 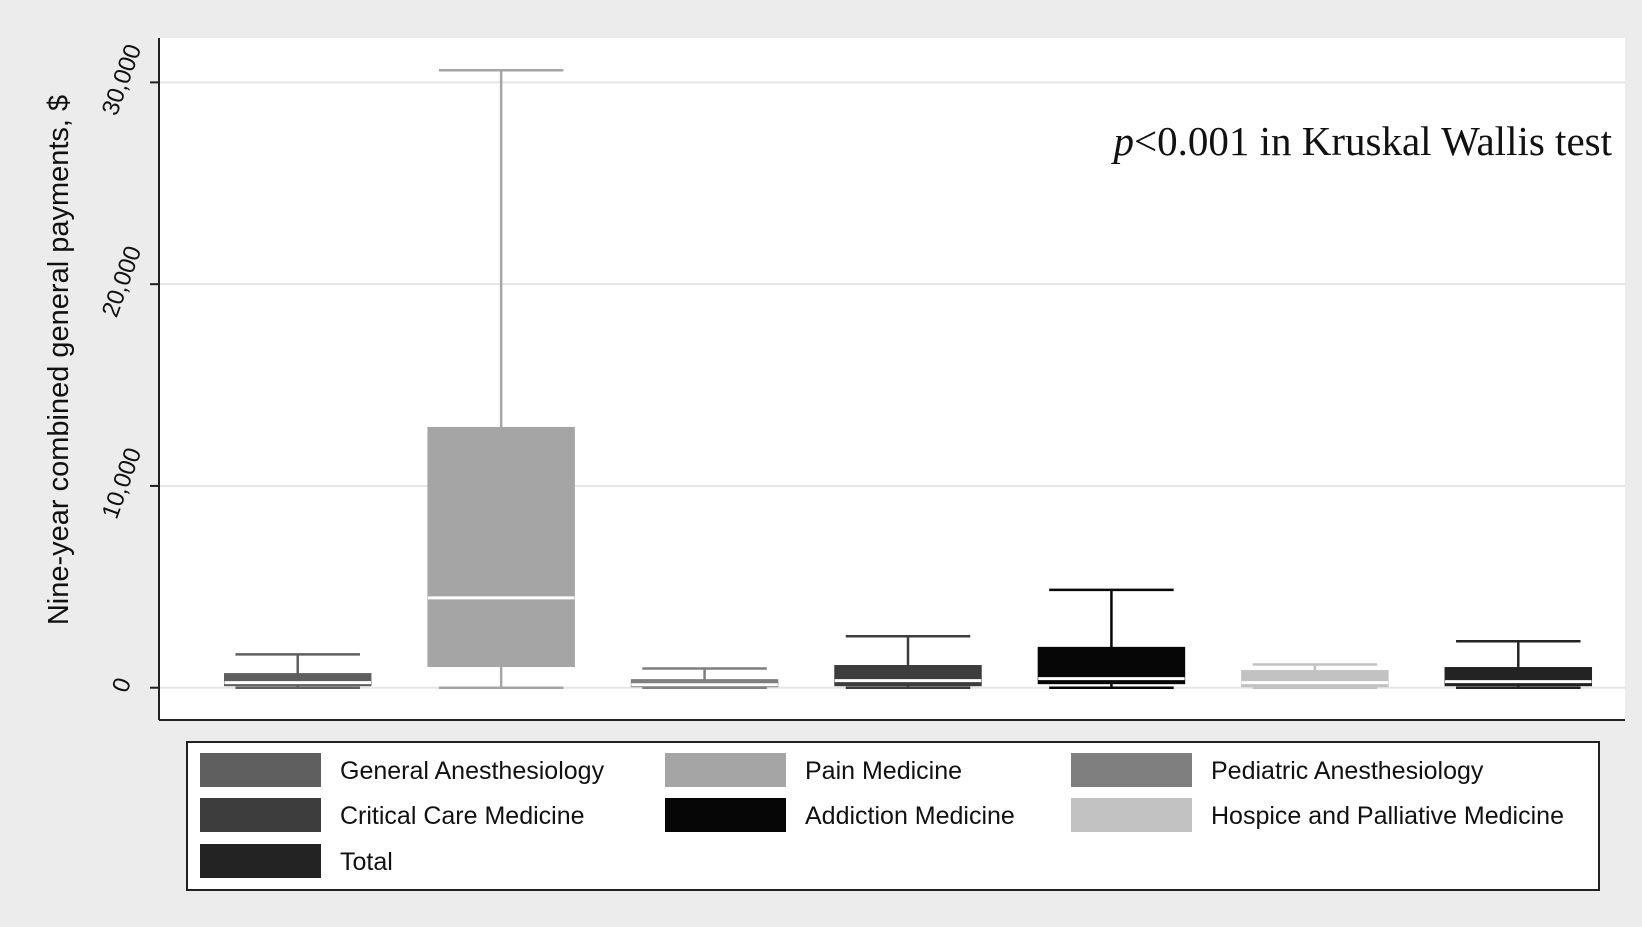 I want to click on legend-label-0: General Anesthesiology, so click(x=472, y=771).